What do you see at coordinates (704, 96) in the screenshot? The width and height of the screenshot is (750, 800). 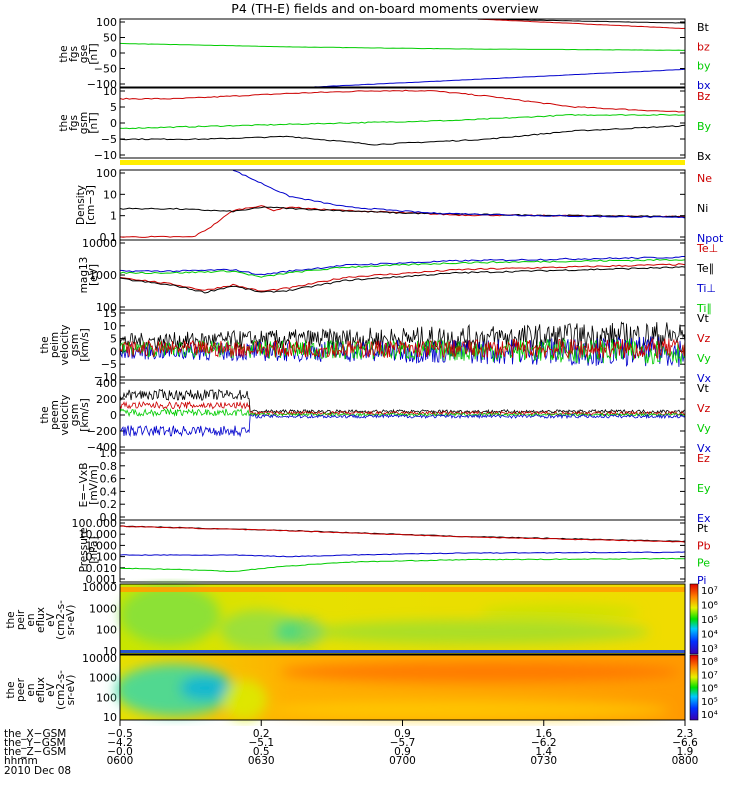 I see `legend-entry: Bz` at bounding box center [704, 96].